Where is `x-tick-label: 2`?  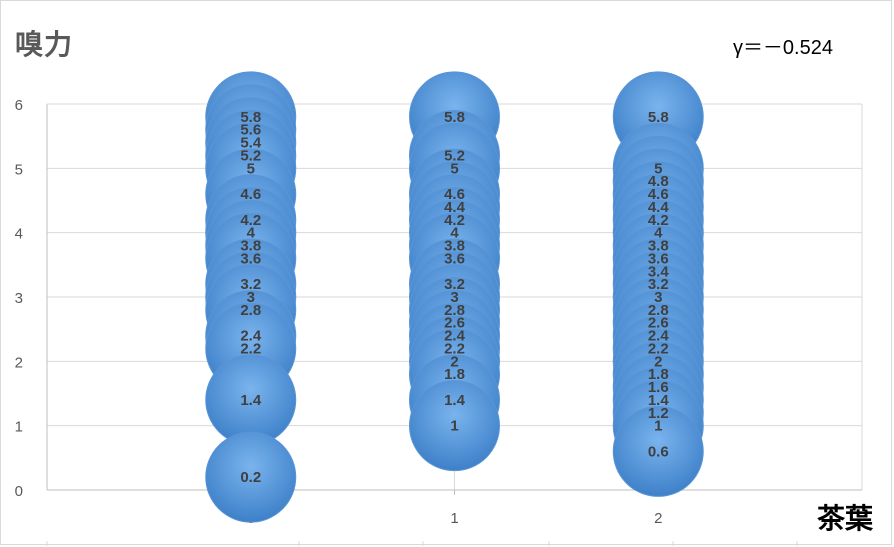
x-tick-label: 2 is located at coordinates (658, 518).